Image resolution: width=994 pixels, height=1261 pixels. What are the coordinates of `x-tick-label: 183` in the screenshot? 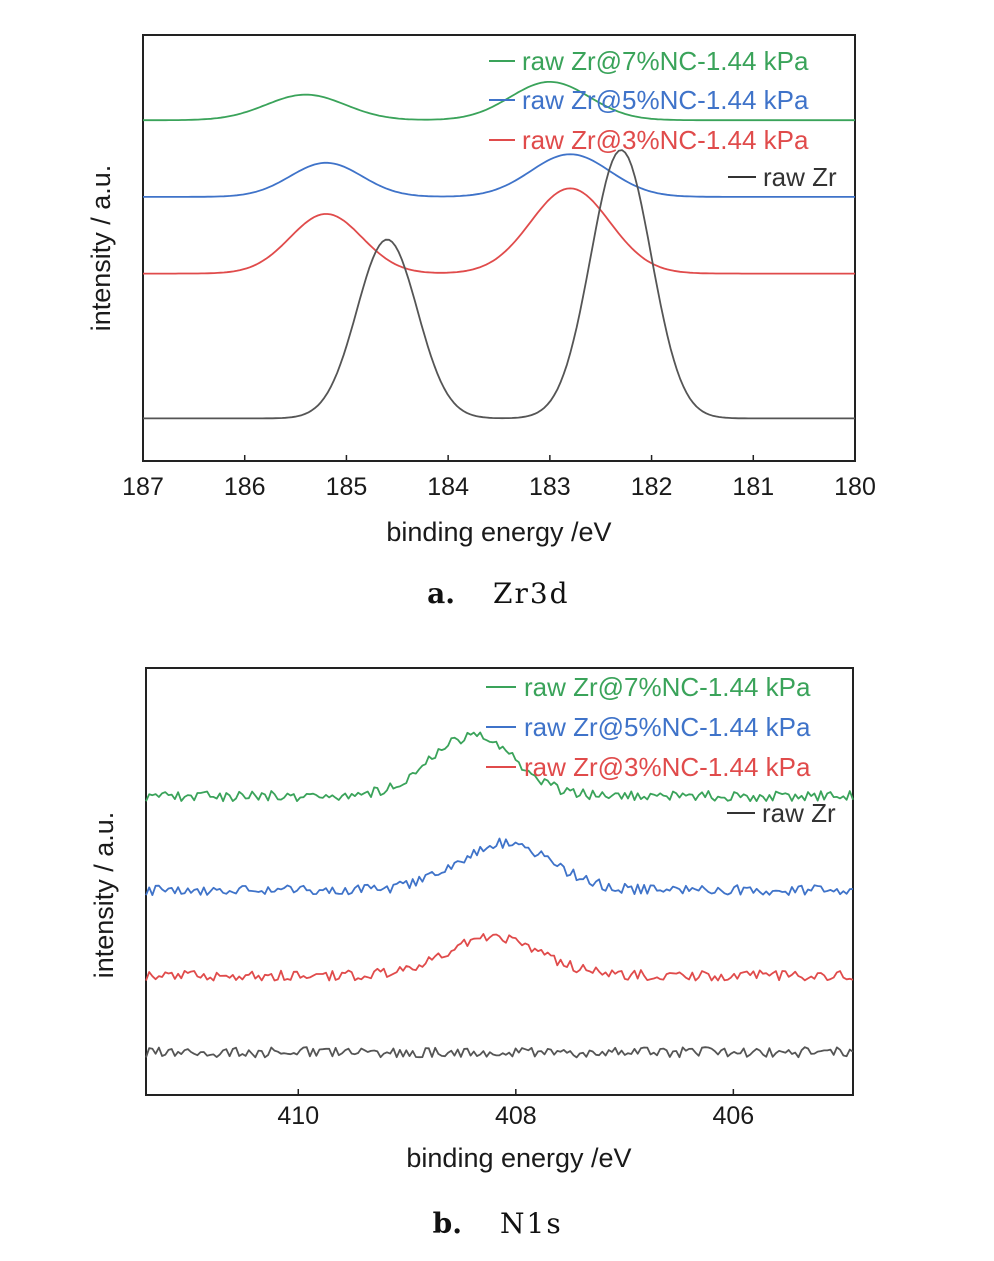 It's located at (550, 487).